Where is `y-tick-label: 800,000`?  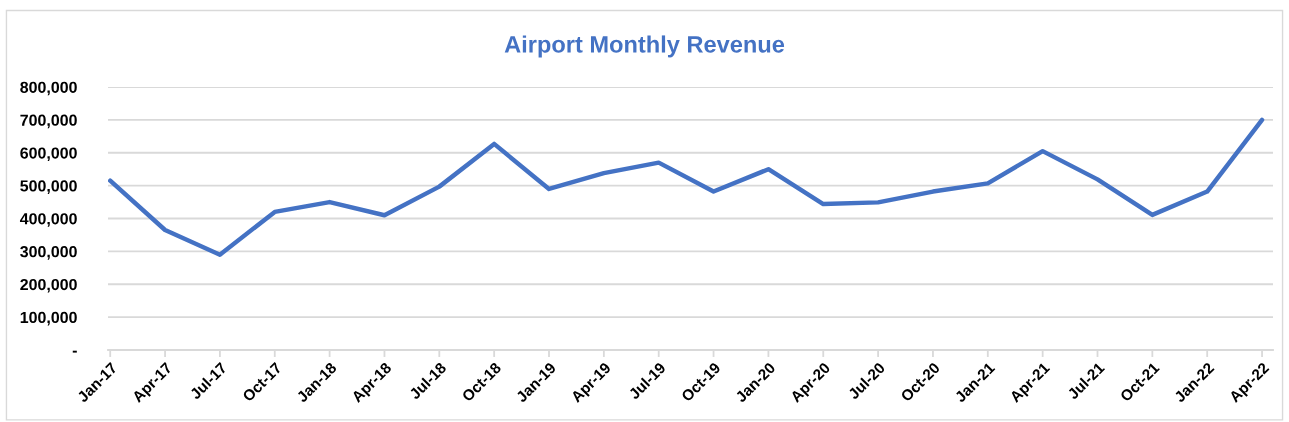 y-tick-label: 800,000 is located at coordinates (48, 88).